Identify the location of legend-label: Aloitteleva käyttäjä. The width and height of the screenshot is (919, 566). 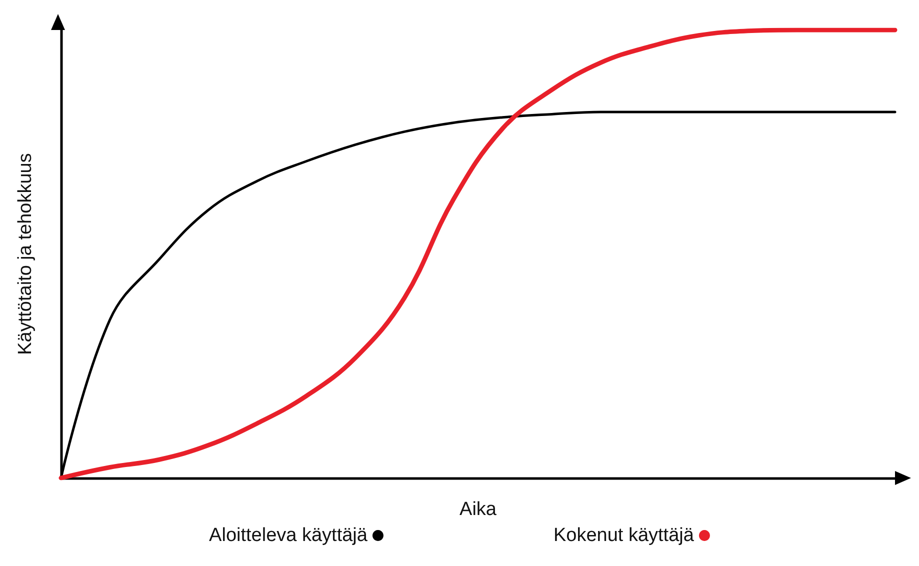
(288, 535).